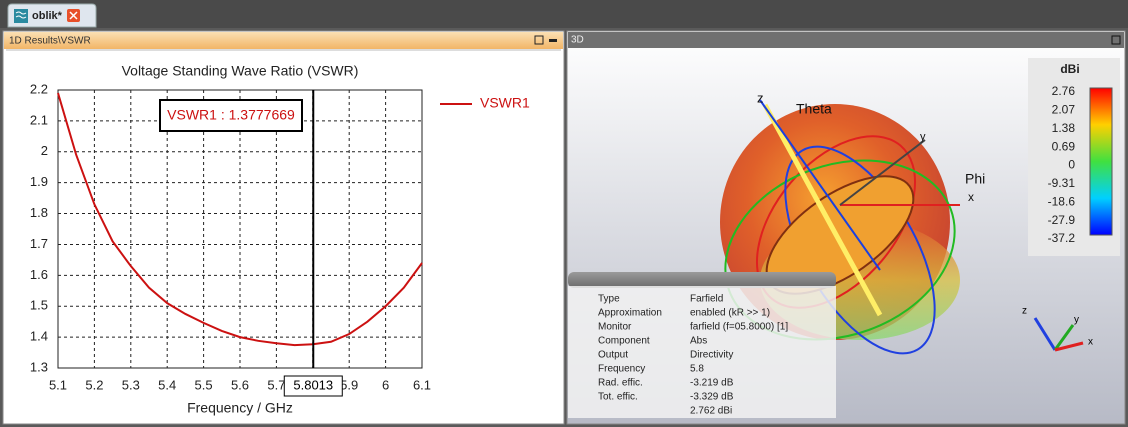 The height and width of the screenshot is (427, 1128). I want to click on marker-label-box, so click(313, 386).